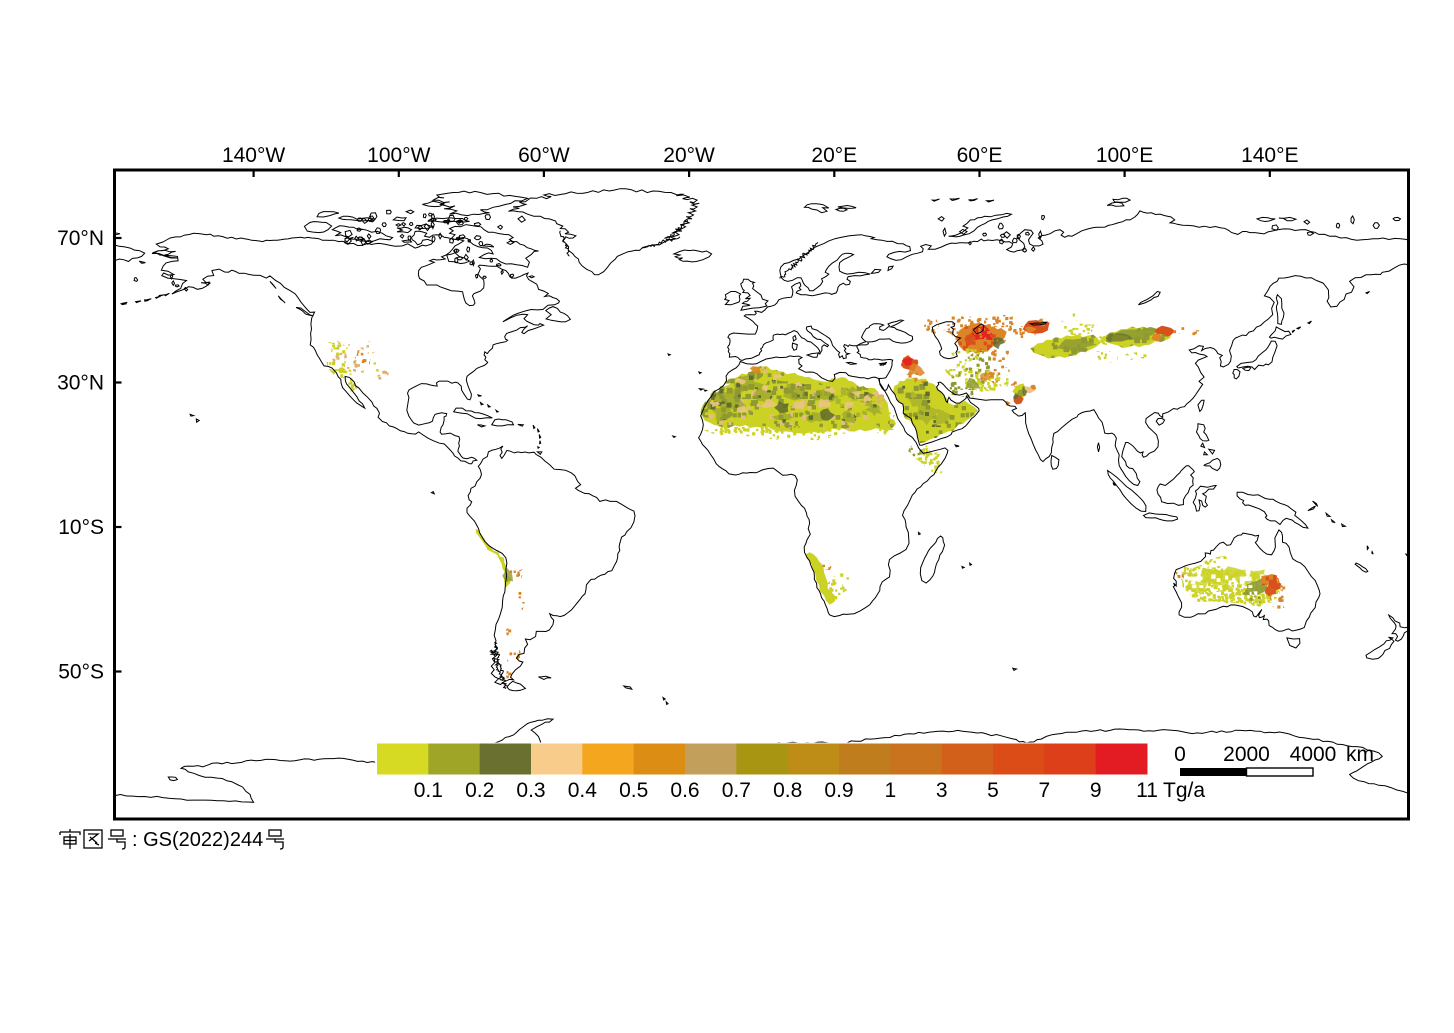 The width and height of the screenshot is (1454, 1033). Describe the element at coordinates (253, 155) in the screenshot. I see `svg-text: 140°W` at that location.